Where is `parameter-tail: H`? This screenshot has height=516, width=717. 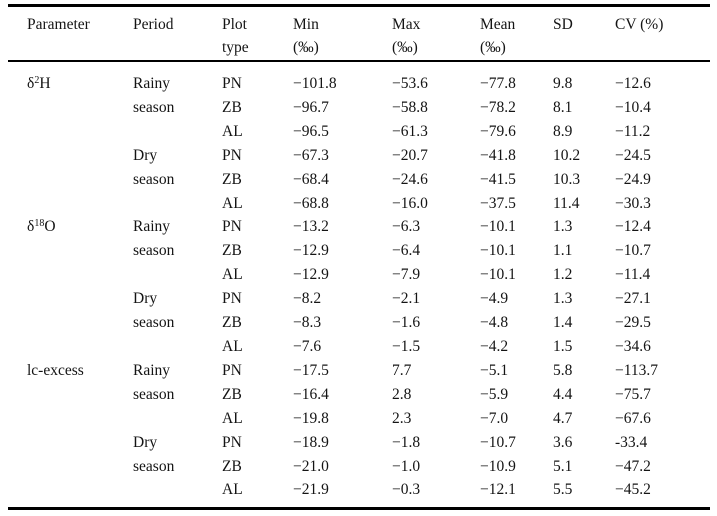 parameter-tail: H is located at coordinates (45, 83).